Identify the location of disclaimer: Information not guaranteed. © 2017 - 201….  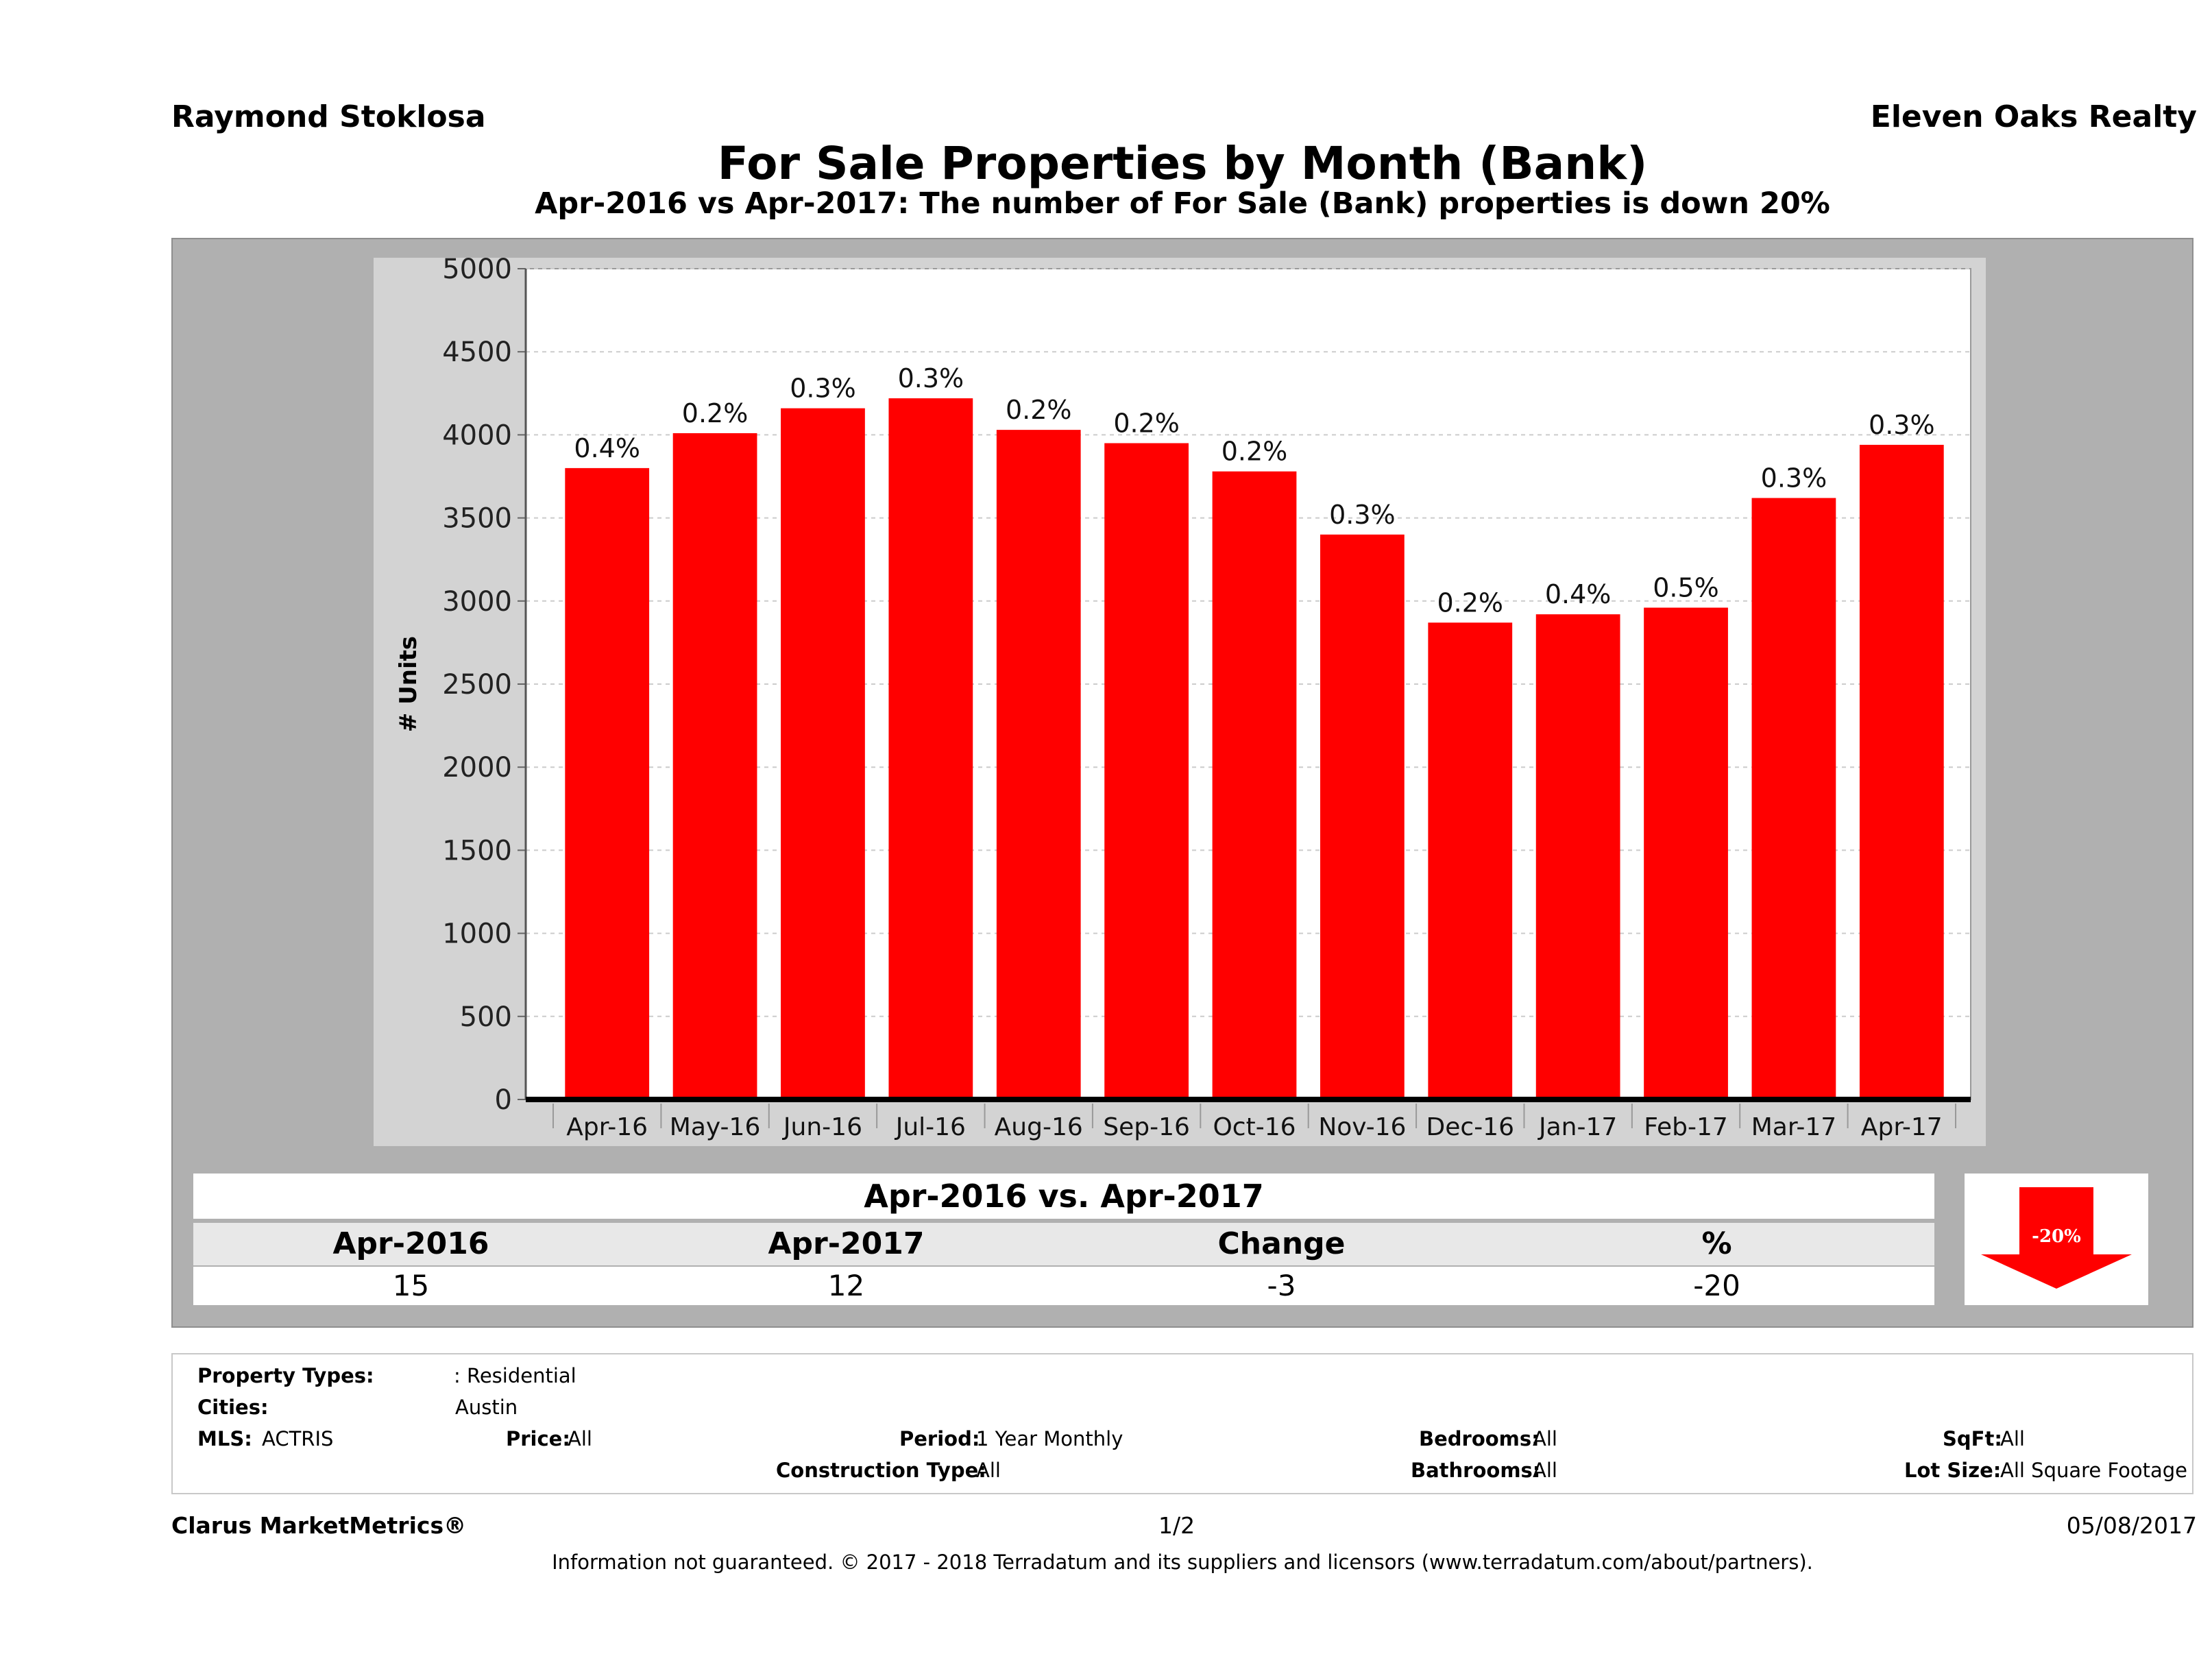
(1182, 1562).